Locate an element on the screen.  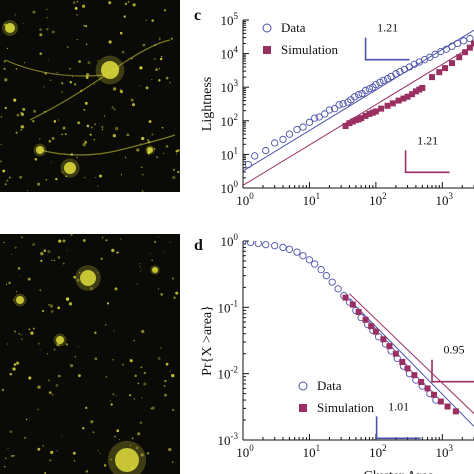
y-tick-label: 10¹ is located at coordinates (230, 153).